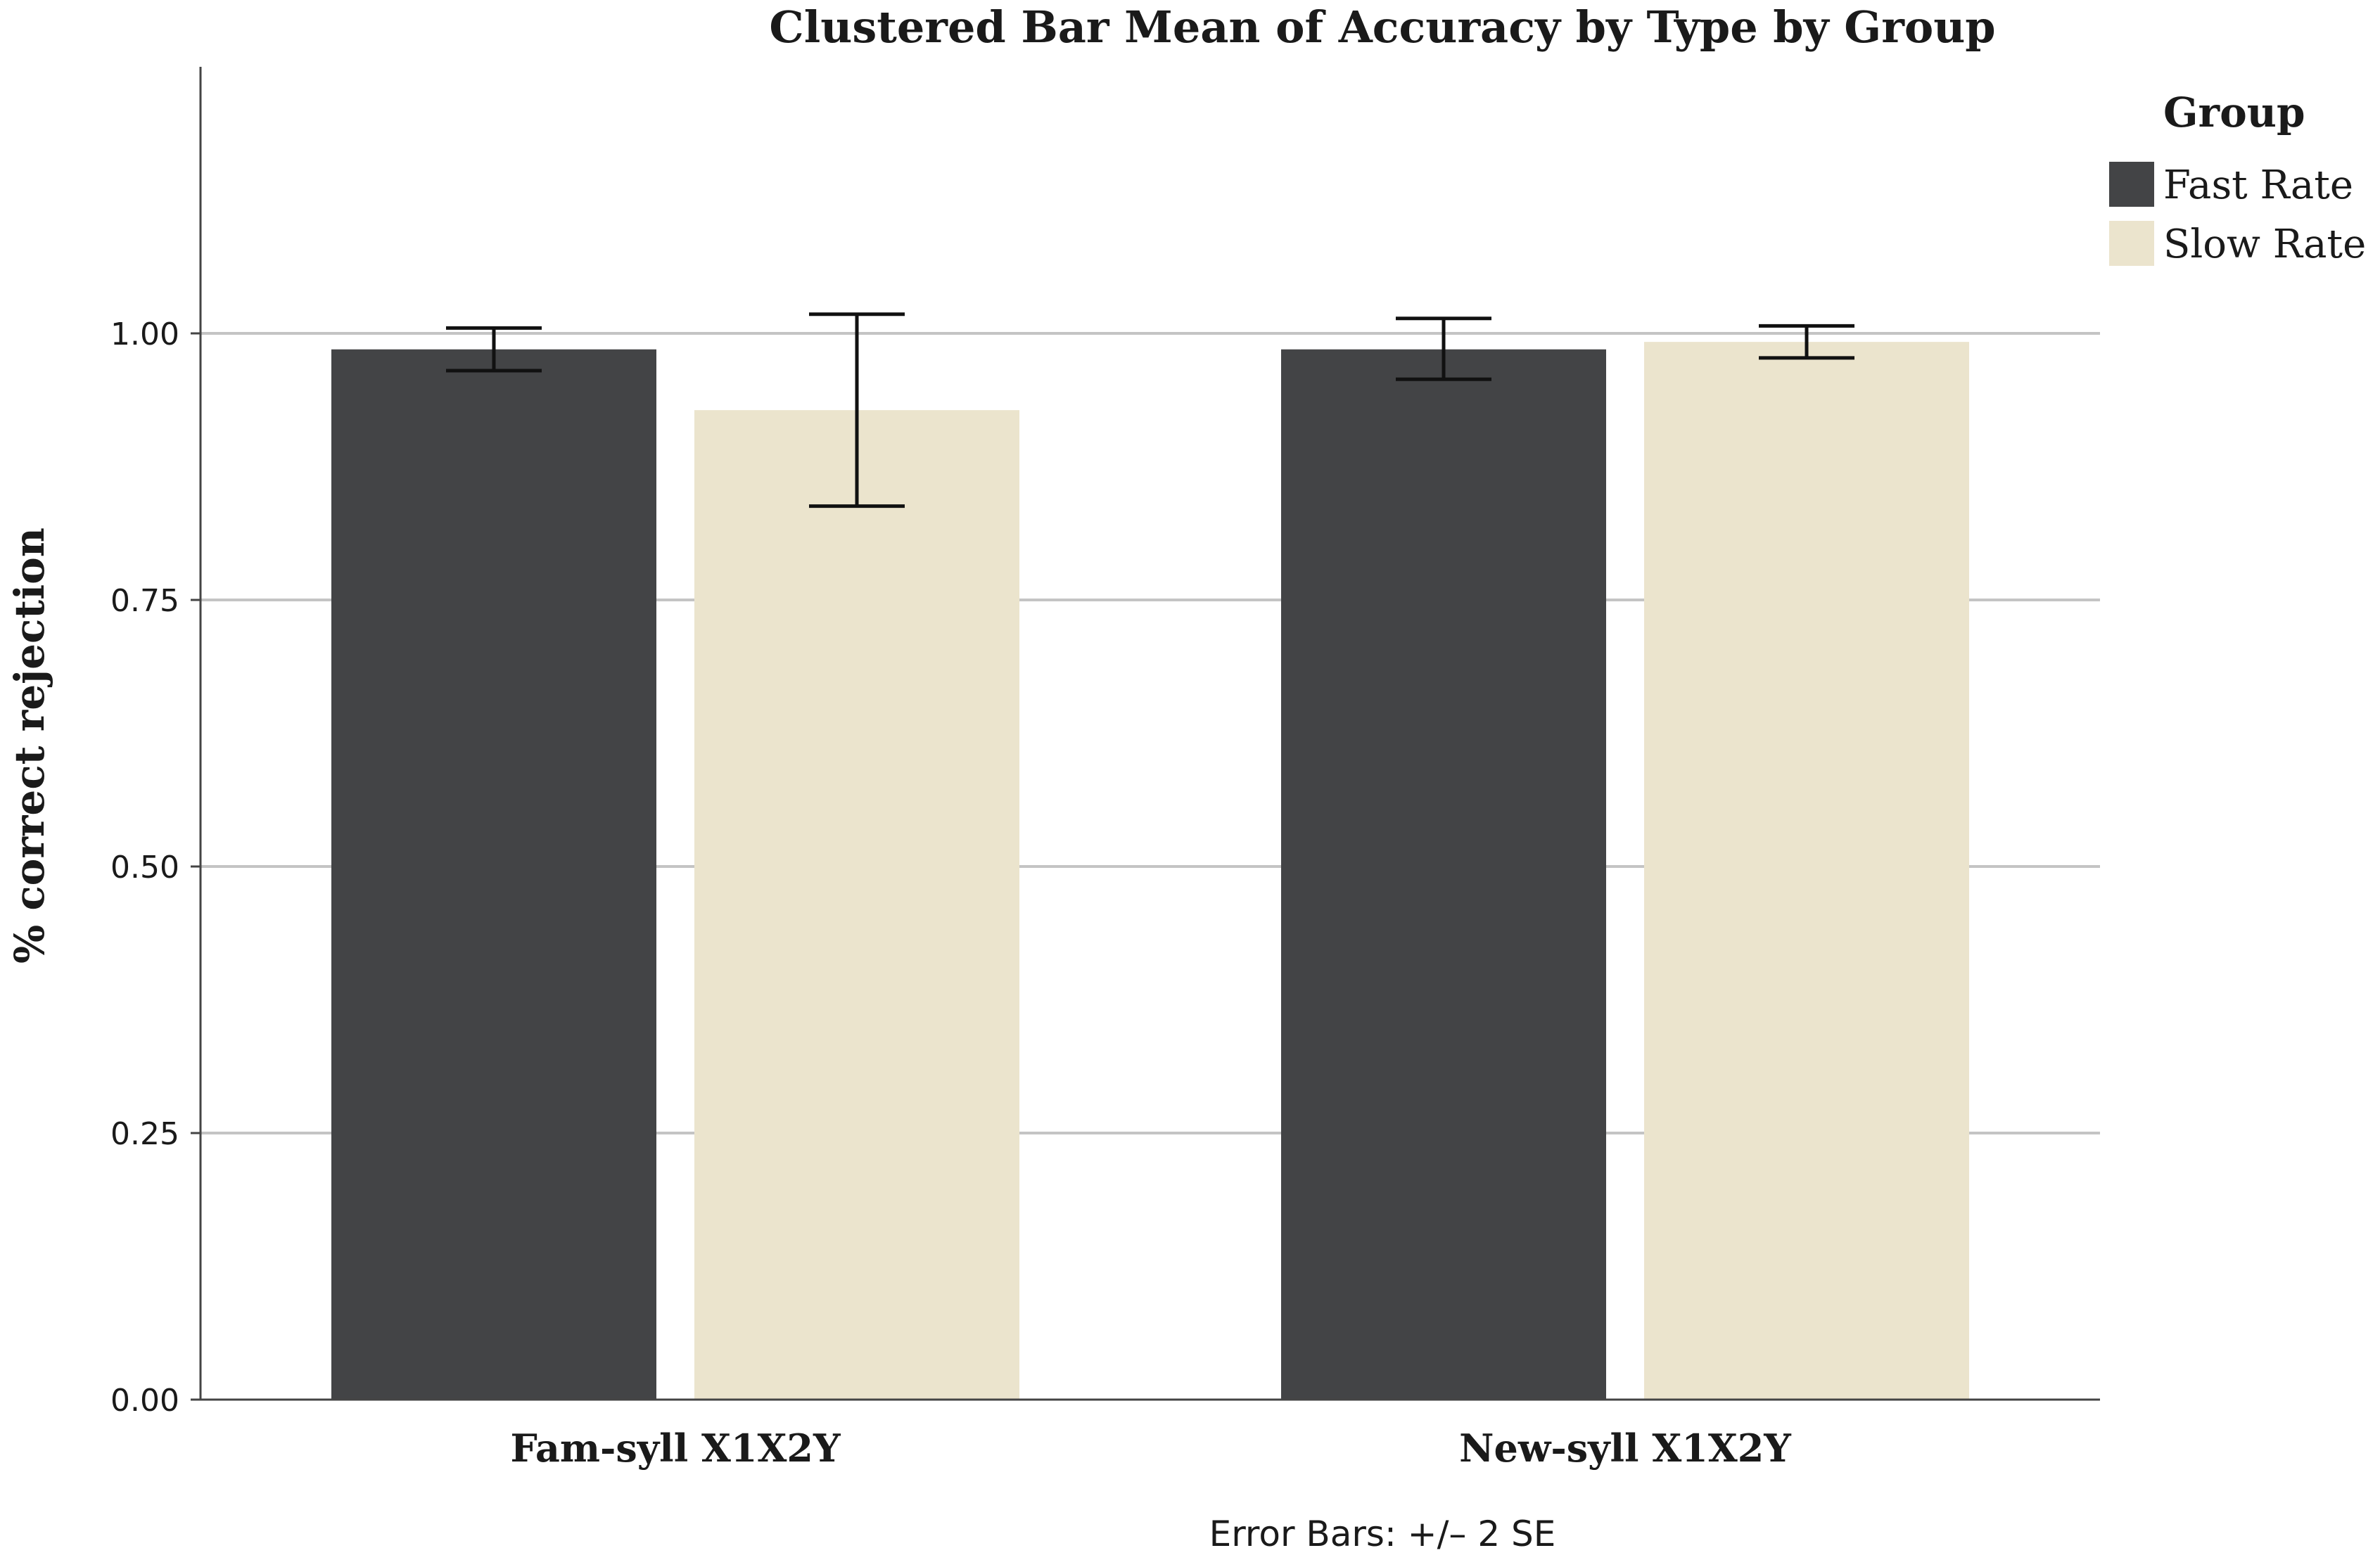 The height and width of the screenshot is (1567, 2380). What do you see at coordinates (2258, 185) in the screenshot?
I see `legend-label: Fast Rate` at bounding box center [2258, 185].